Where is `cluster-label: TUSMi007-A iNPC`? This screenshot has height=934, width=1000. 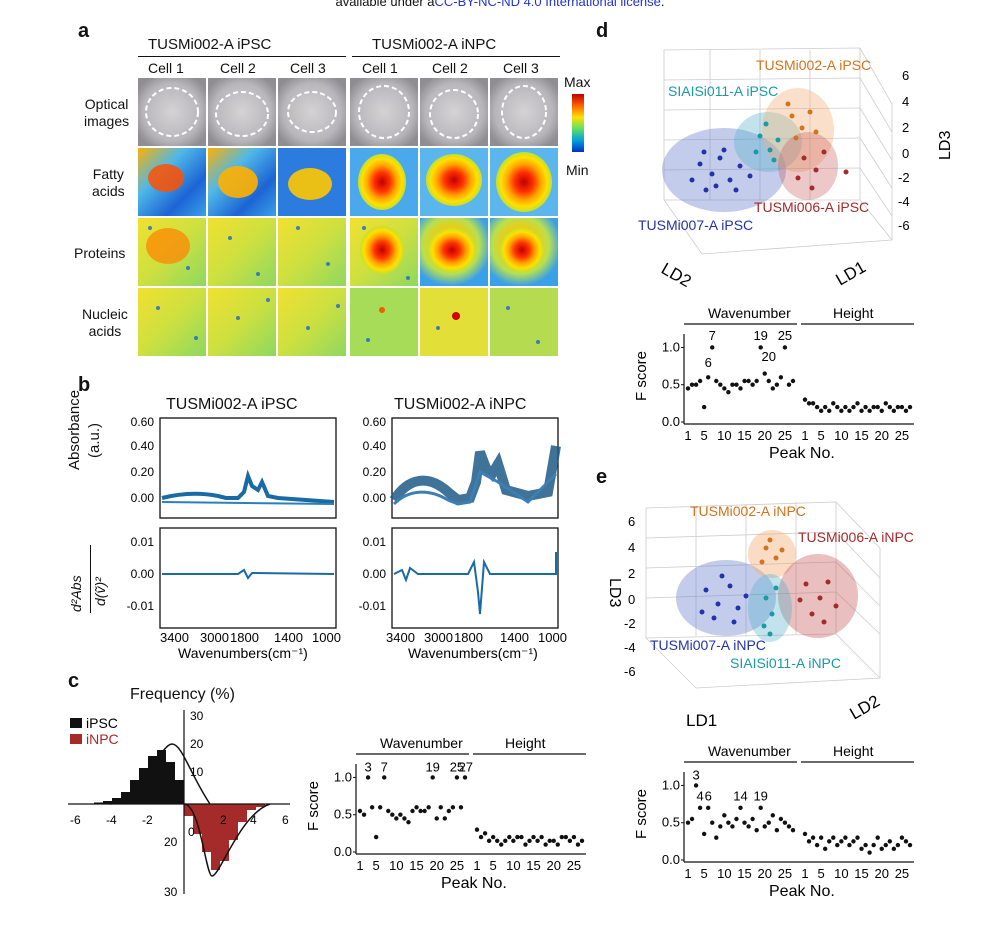
cluster-label: TUSMi007-A iNPC is located at coordinates (708, 645).